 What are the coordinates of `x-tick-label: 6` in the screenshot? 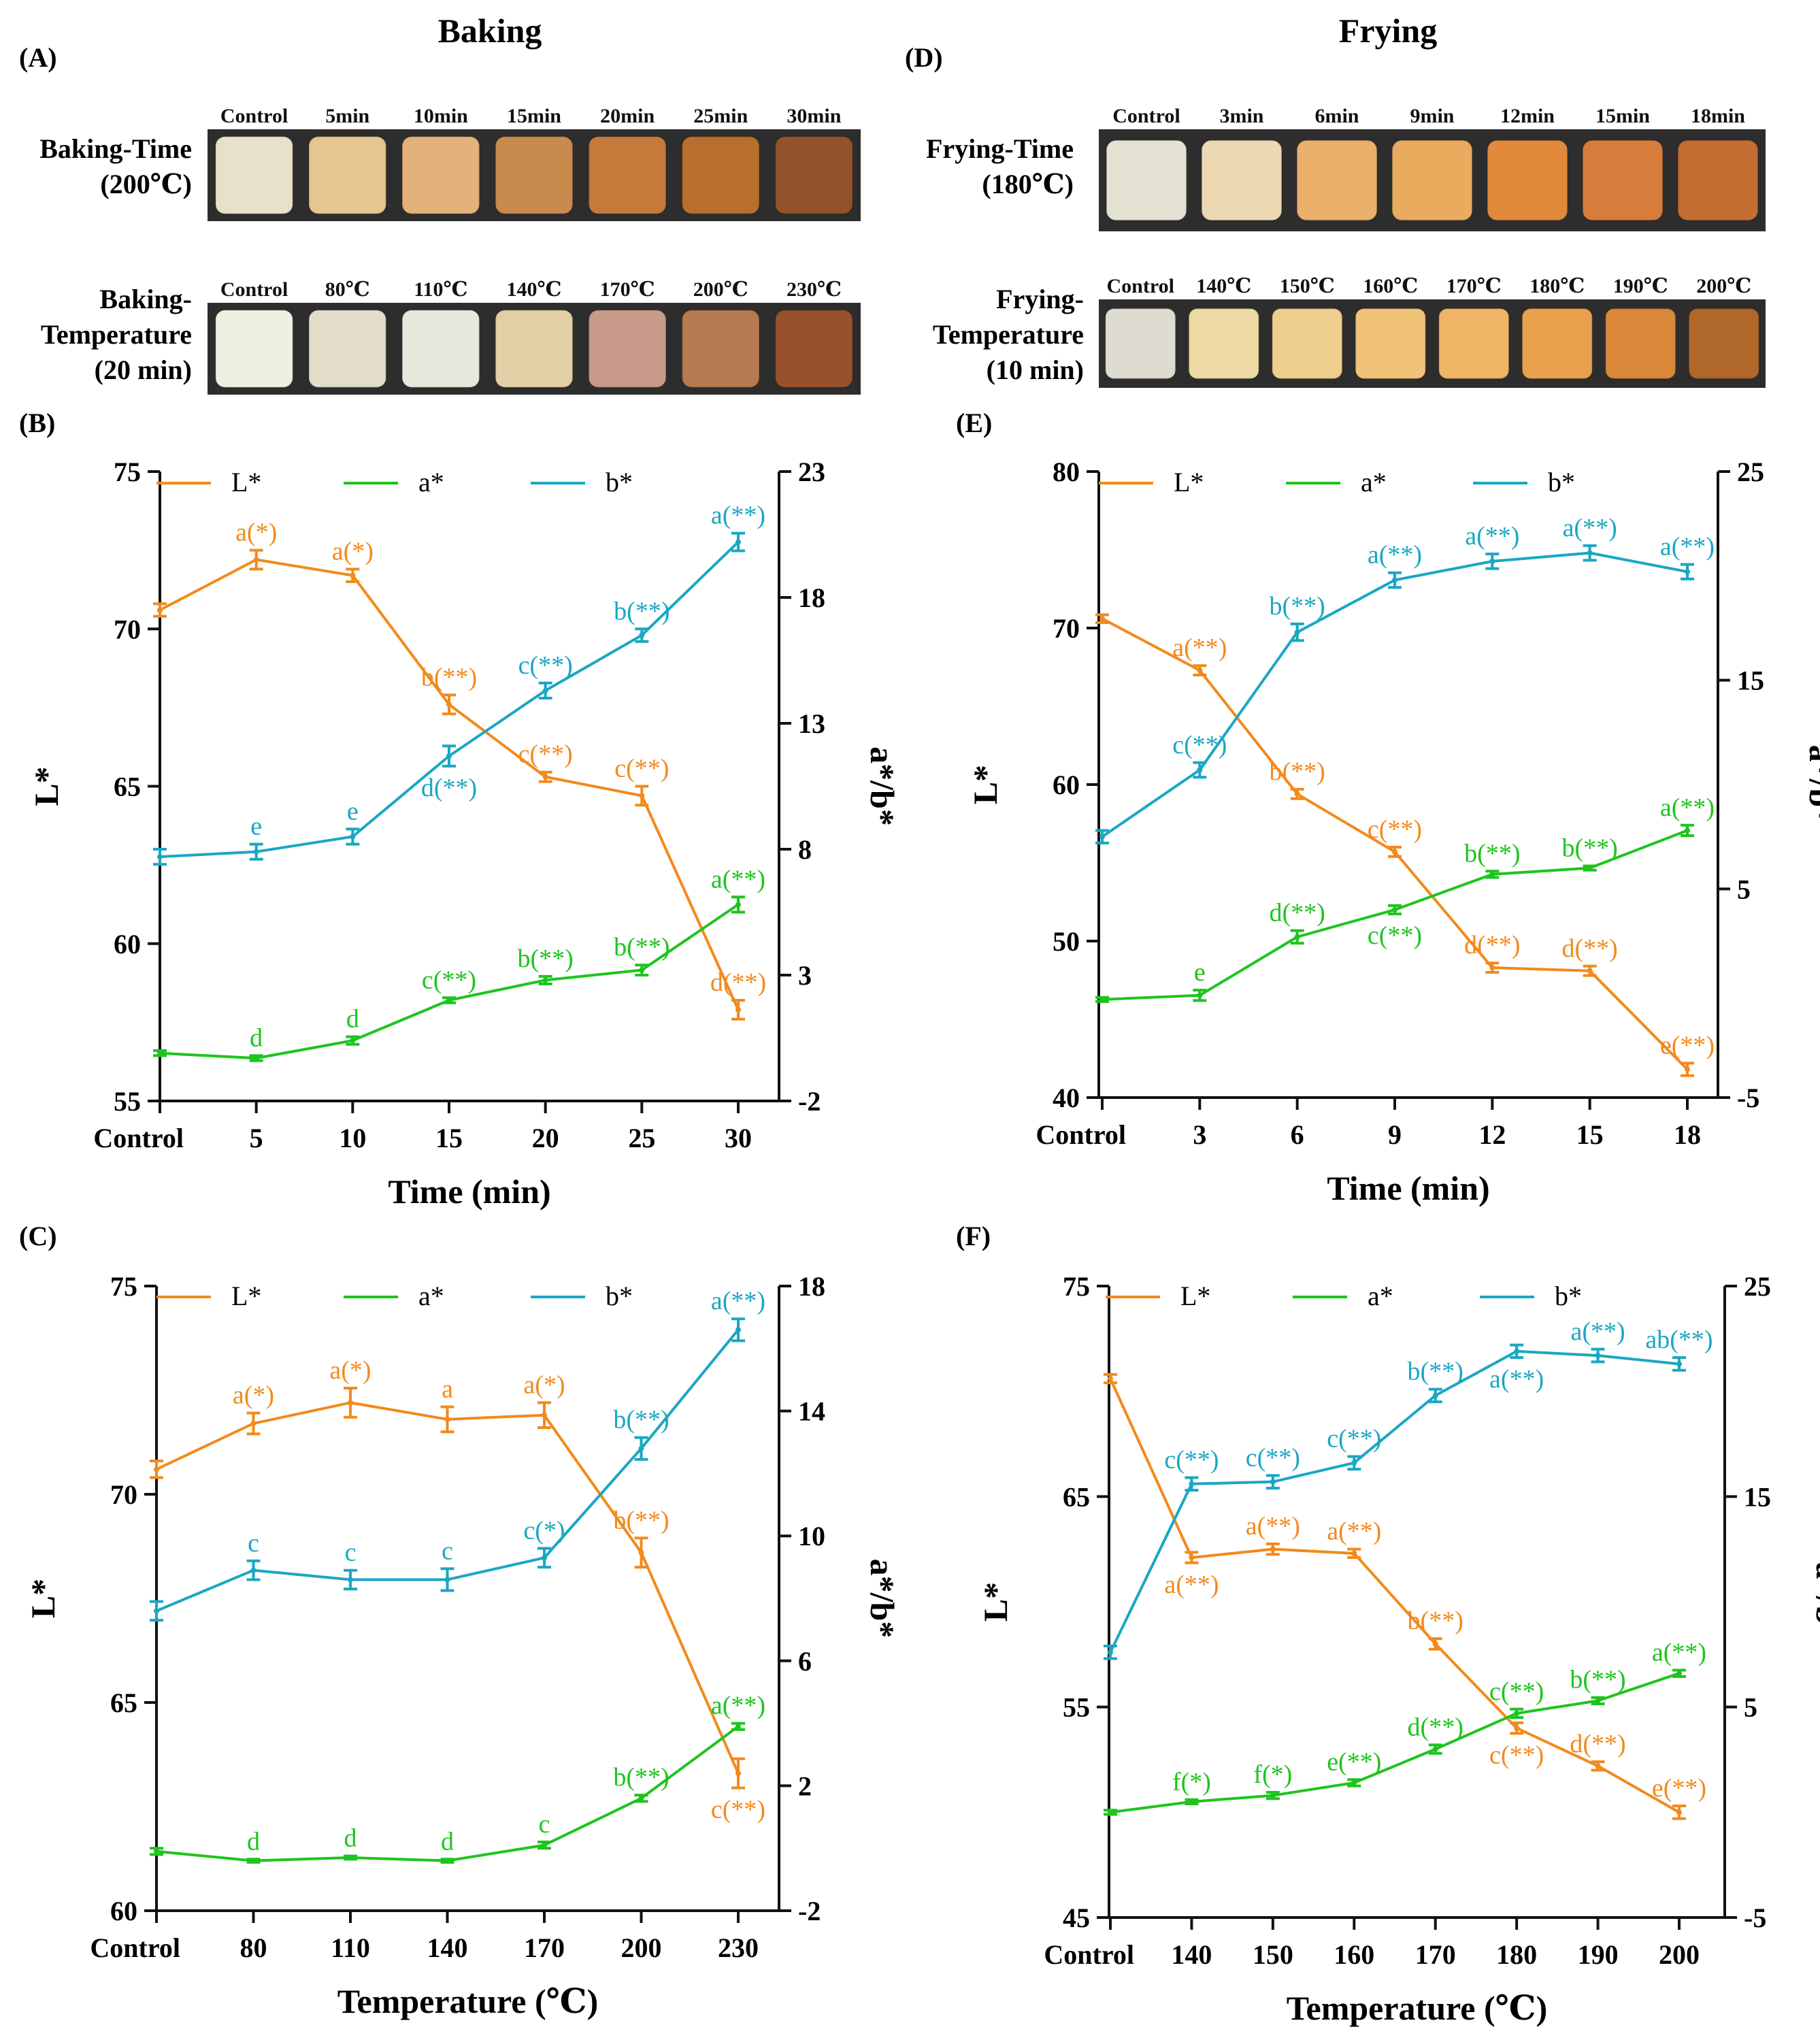 It's located at (1298, 1134).